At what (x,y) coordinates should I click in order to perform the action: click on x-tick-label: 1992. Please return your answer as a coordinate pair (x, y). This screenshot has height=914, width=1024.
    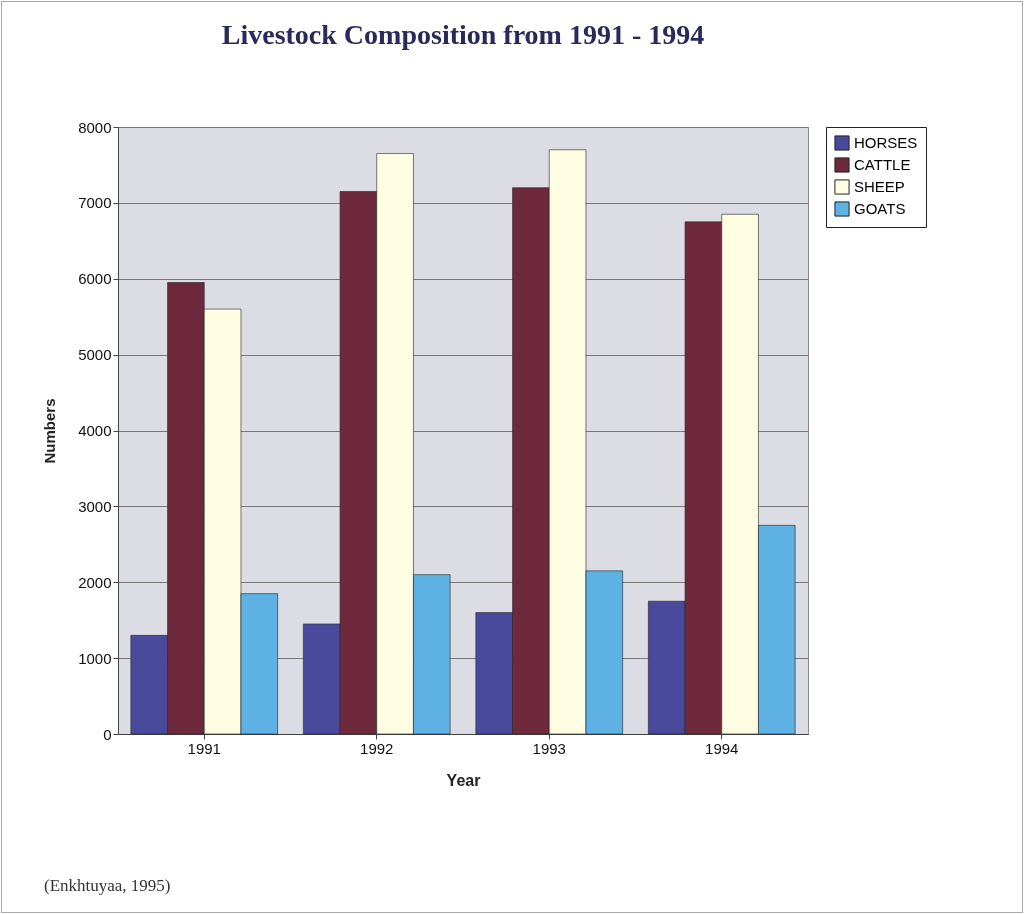
    Looking at the image, I should click on (377, 748).